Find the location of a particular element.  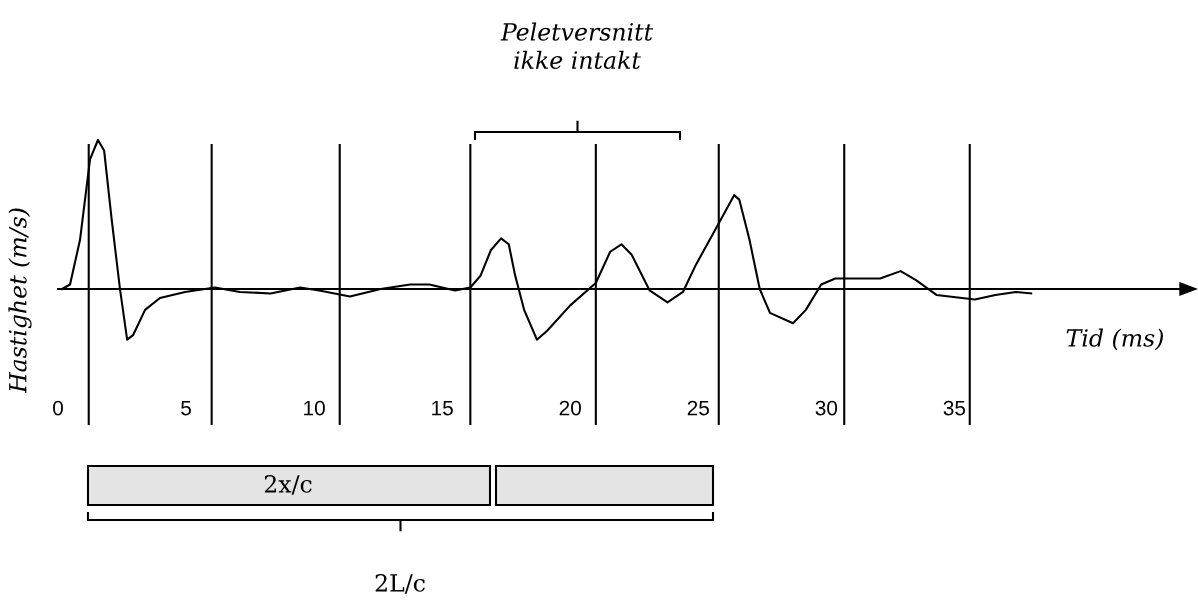

x-tick-label: 35 is located at coordinates (954, 408).